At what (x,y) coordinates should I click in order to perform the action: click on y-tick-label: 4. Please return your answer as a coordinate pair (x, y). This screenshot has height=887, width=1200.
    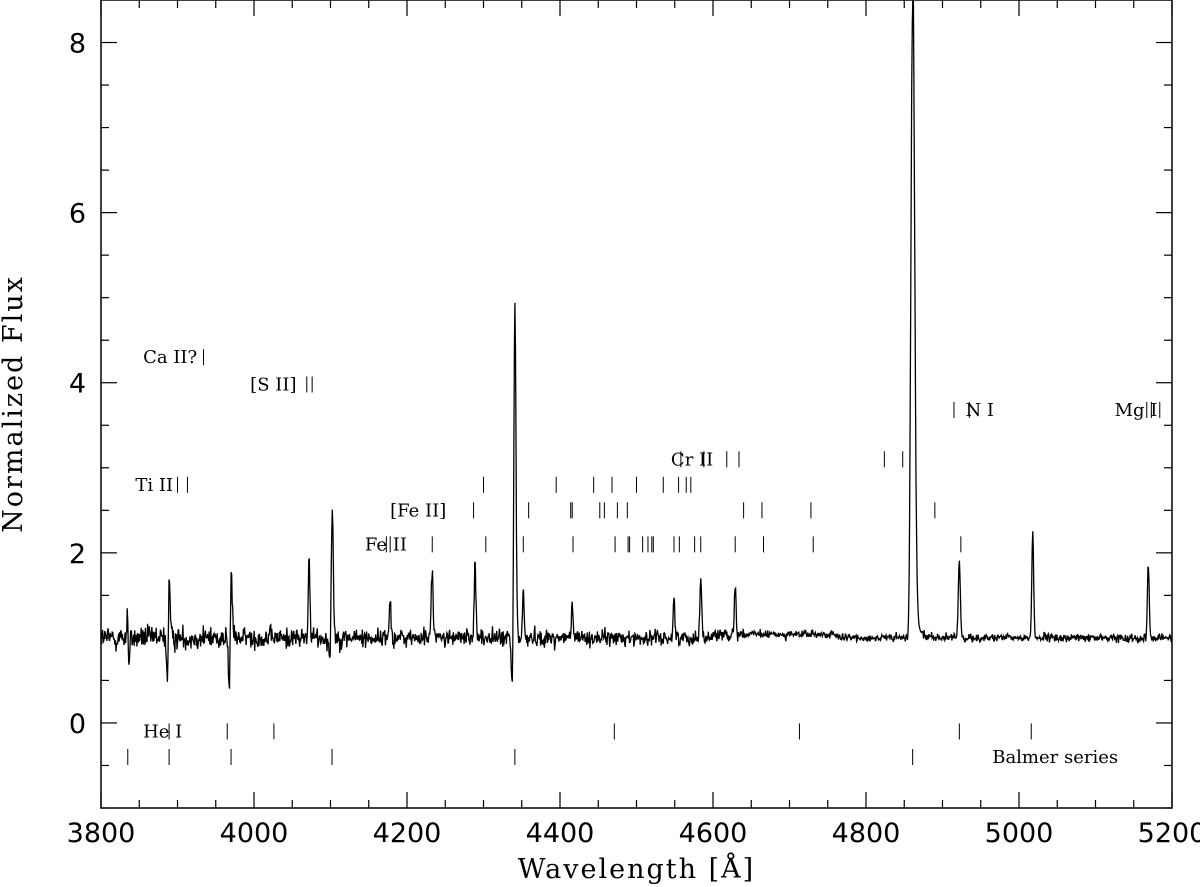
    Looking at the image, I should click on (77, 384).